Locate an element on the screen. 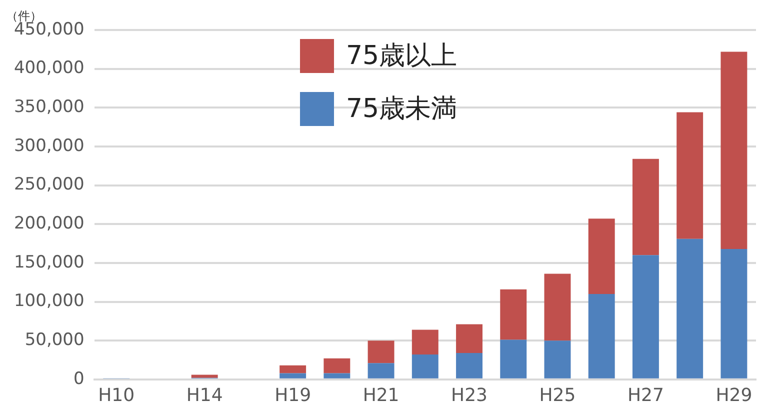  x-tick-label: H23 is located at coordinates (469, 395).